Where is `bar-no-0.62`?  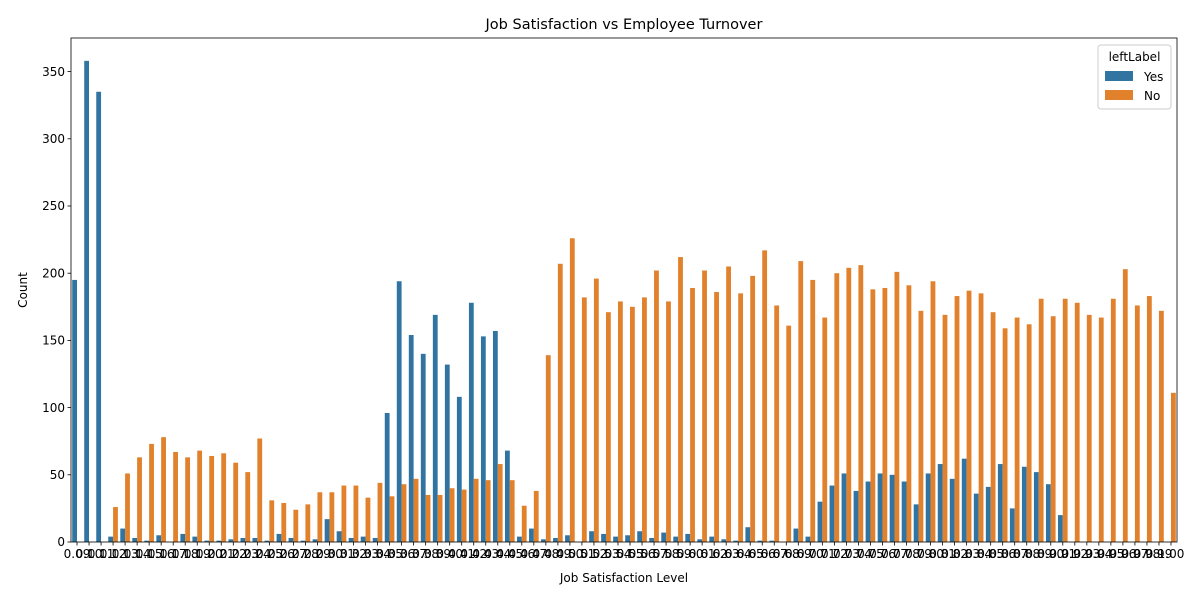
bar-no-0.62 is located at coordinates (716, 417).